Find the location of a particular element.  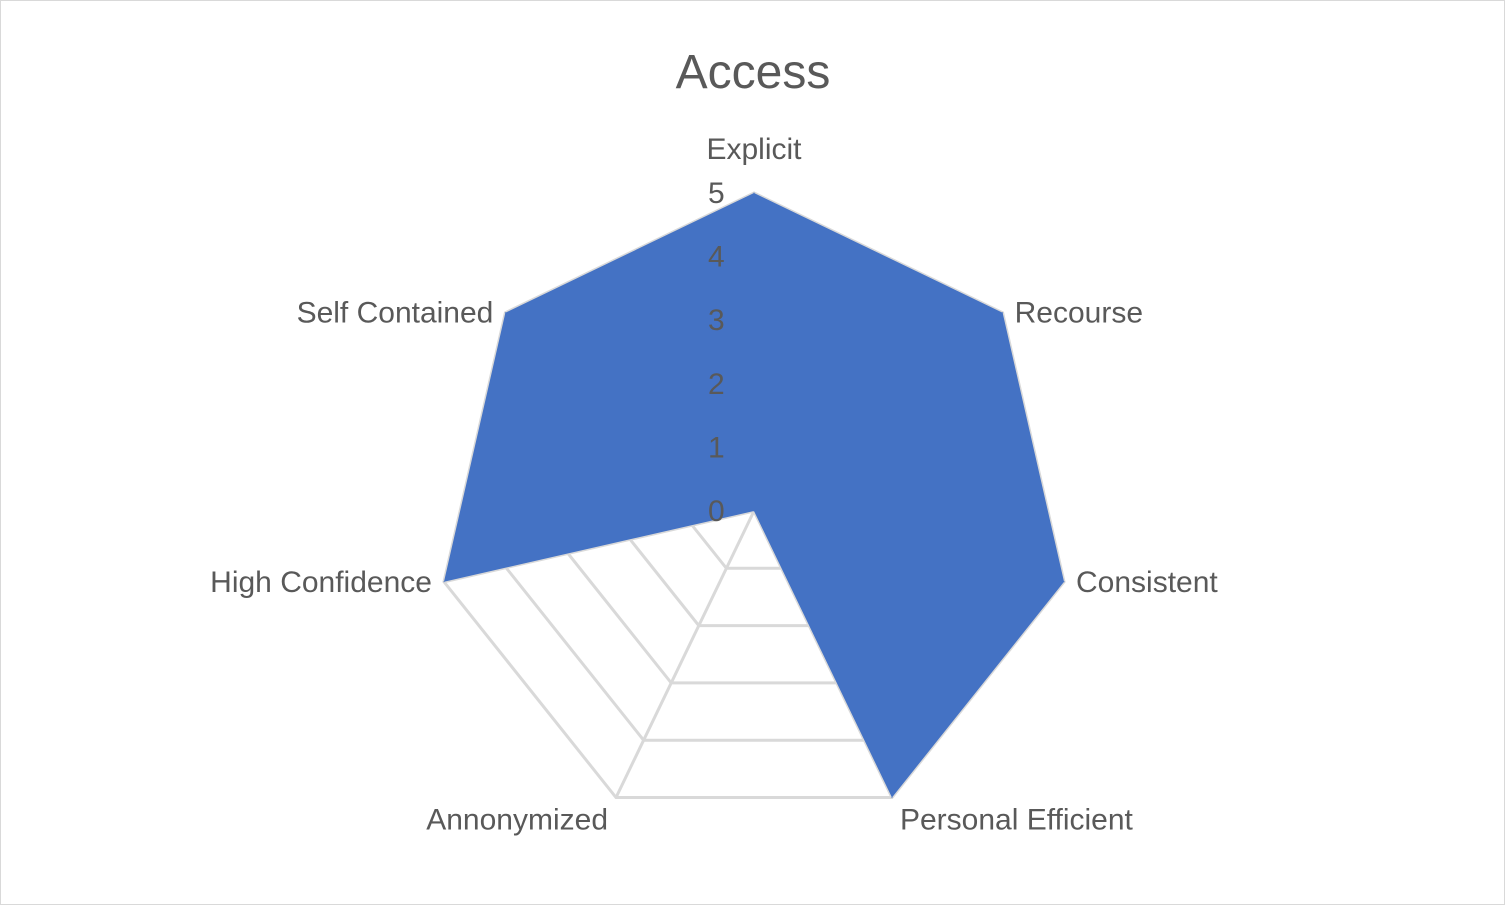

category-label-high-confidence: High Confidence is located at coordinates (321, 582).